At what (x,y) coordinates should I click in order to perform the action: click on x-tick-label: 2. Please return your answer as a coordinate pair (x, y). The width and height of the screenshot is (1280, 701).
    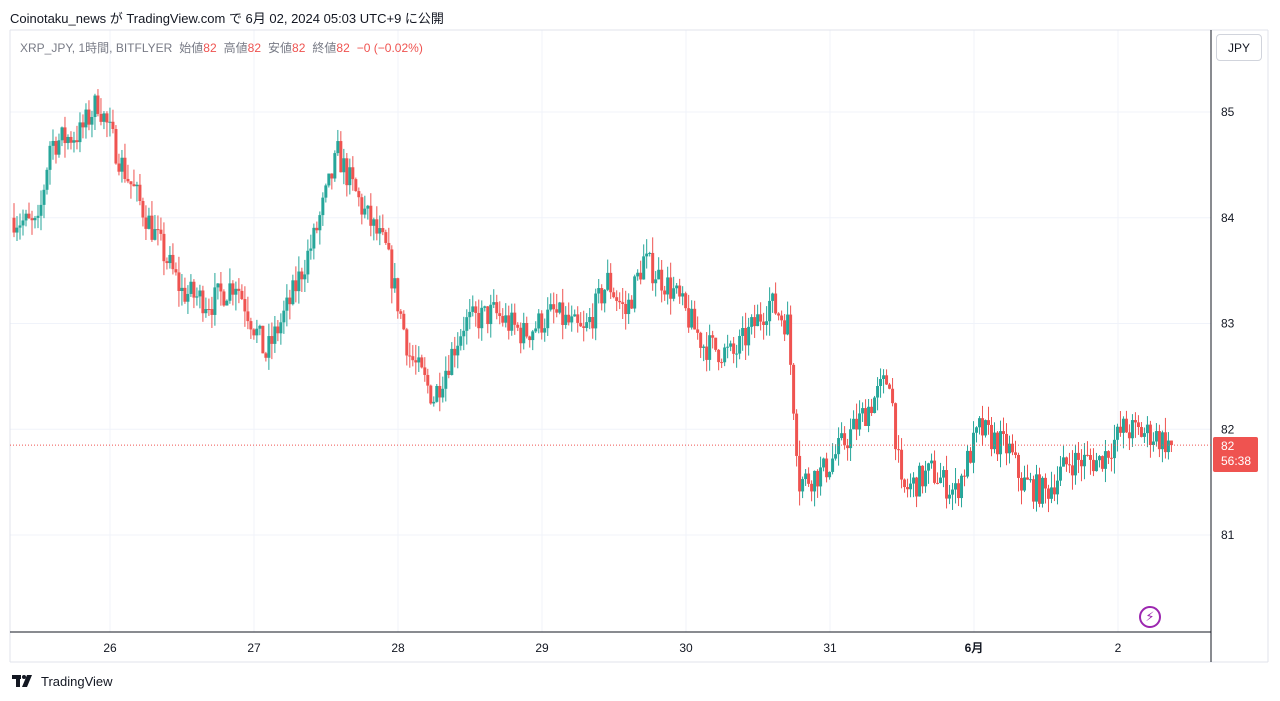
    Looking at the image, I should click on (1118, 648).